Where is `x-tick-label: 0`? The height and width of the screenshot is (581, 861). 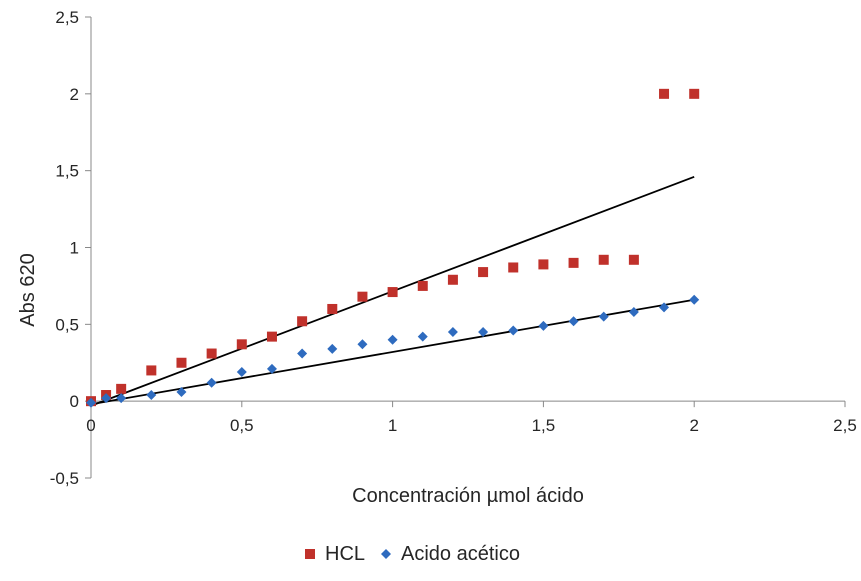 x-tick-label: 0 is located at coordinates (90, 425).